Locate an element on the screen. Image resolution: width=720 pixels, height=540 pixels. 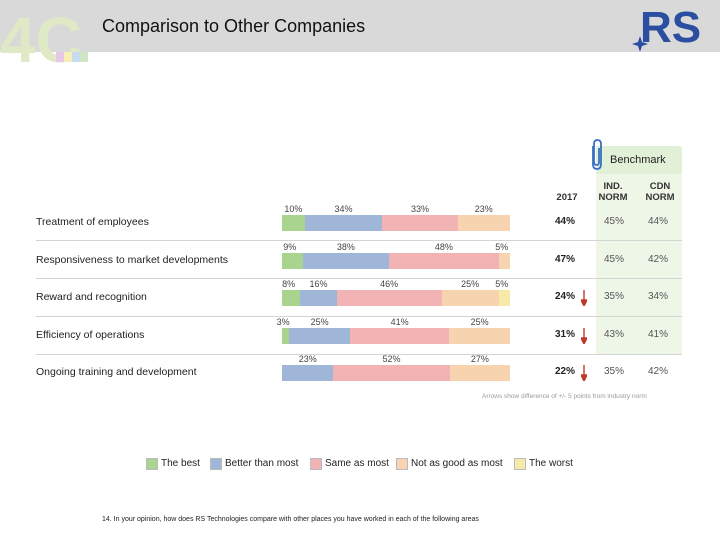
legend-label: Better than most is located at coordinates (262, 463).